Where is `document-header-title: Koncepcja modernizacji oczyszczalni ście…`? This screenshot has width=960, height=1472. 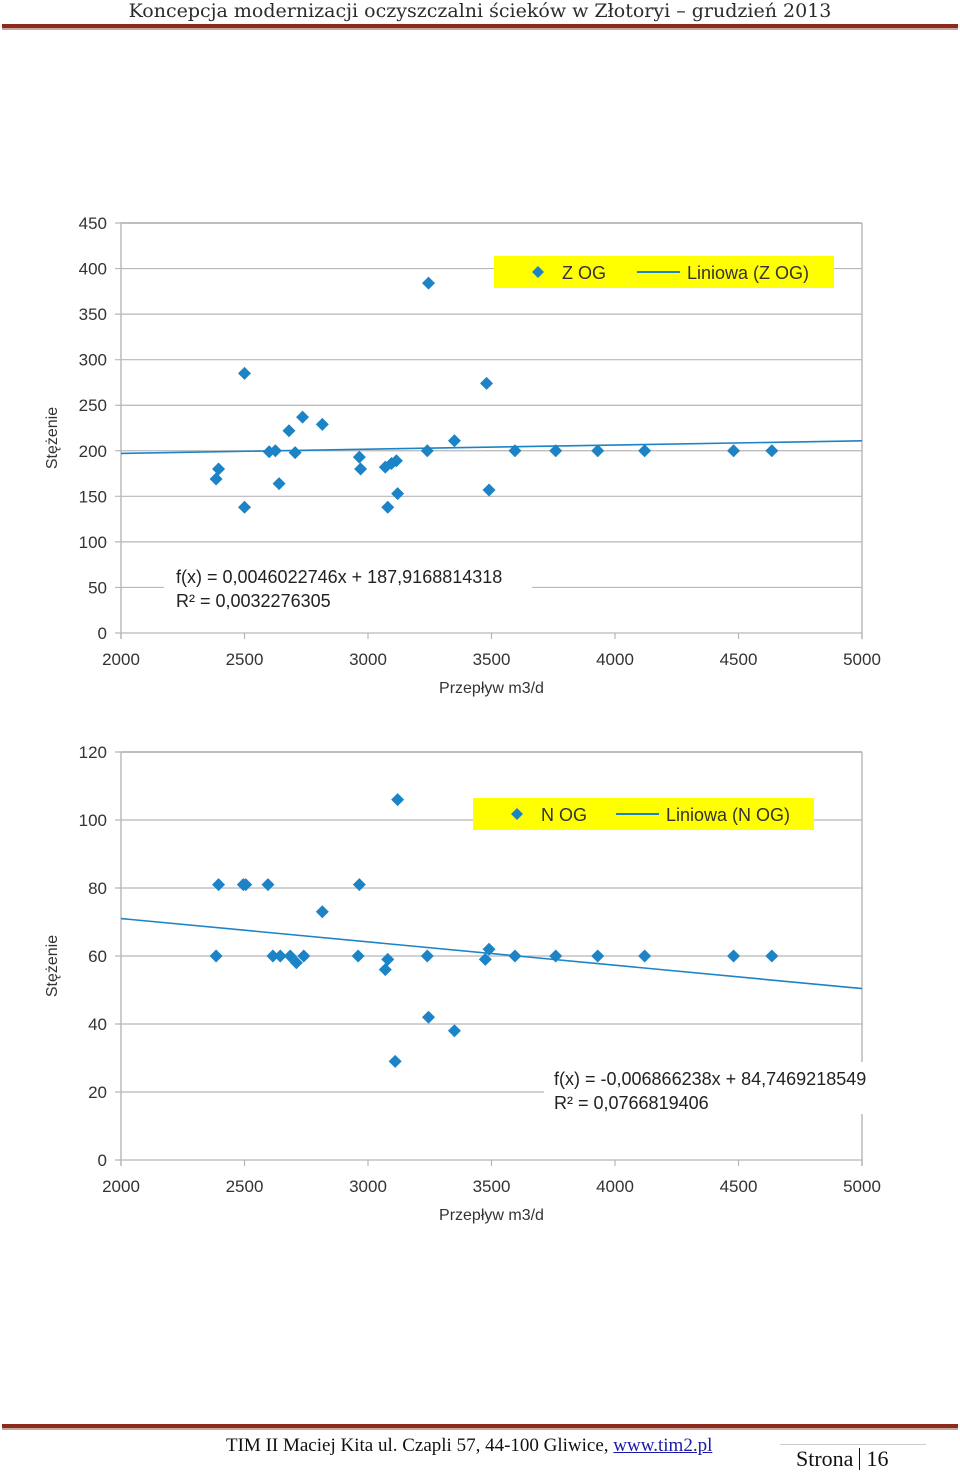 document-header-title: Koncepcja modernizacji oczyszczalni ście… is located at coordinates (480, 11).